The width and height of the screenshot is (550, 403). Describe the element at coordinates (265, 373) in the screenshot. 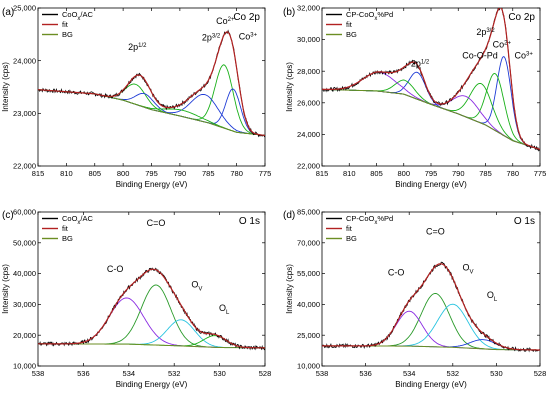

I see `x-tick-label: 528` at that location.